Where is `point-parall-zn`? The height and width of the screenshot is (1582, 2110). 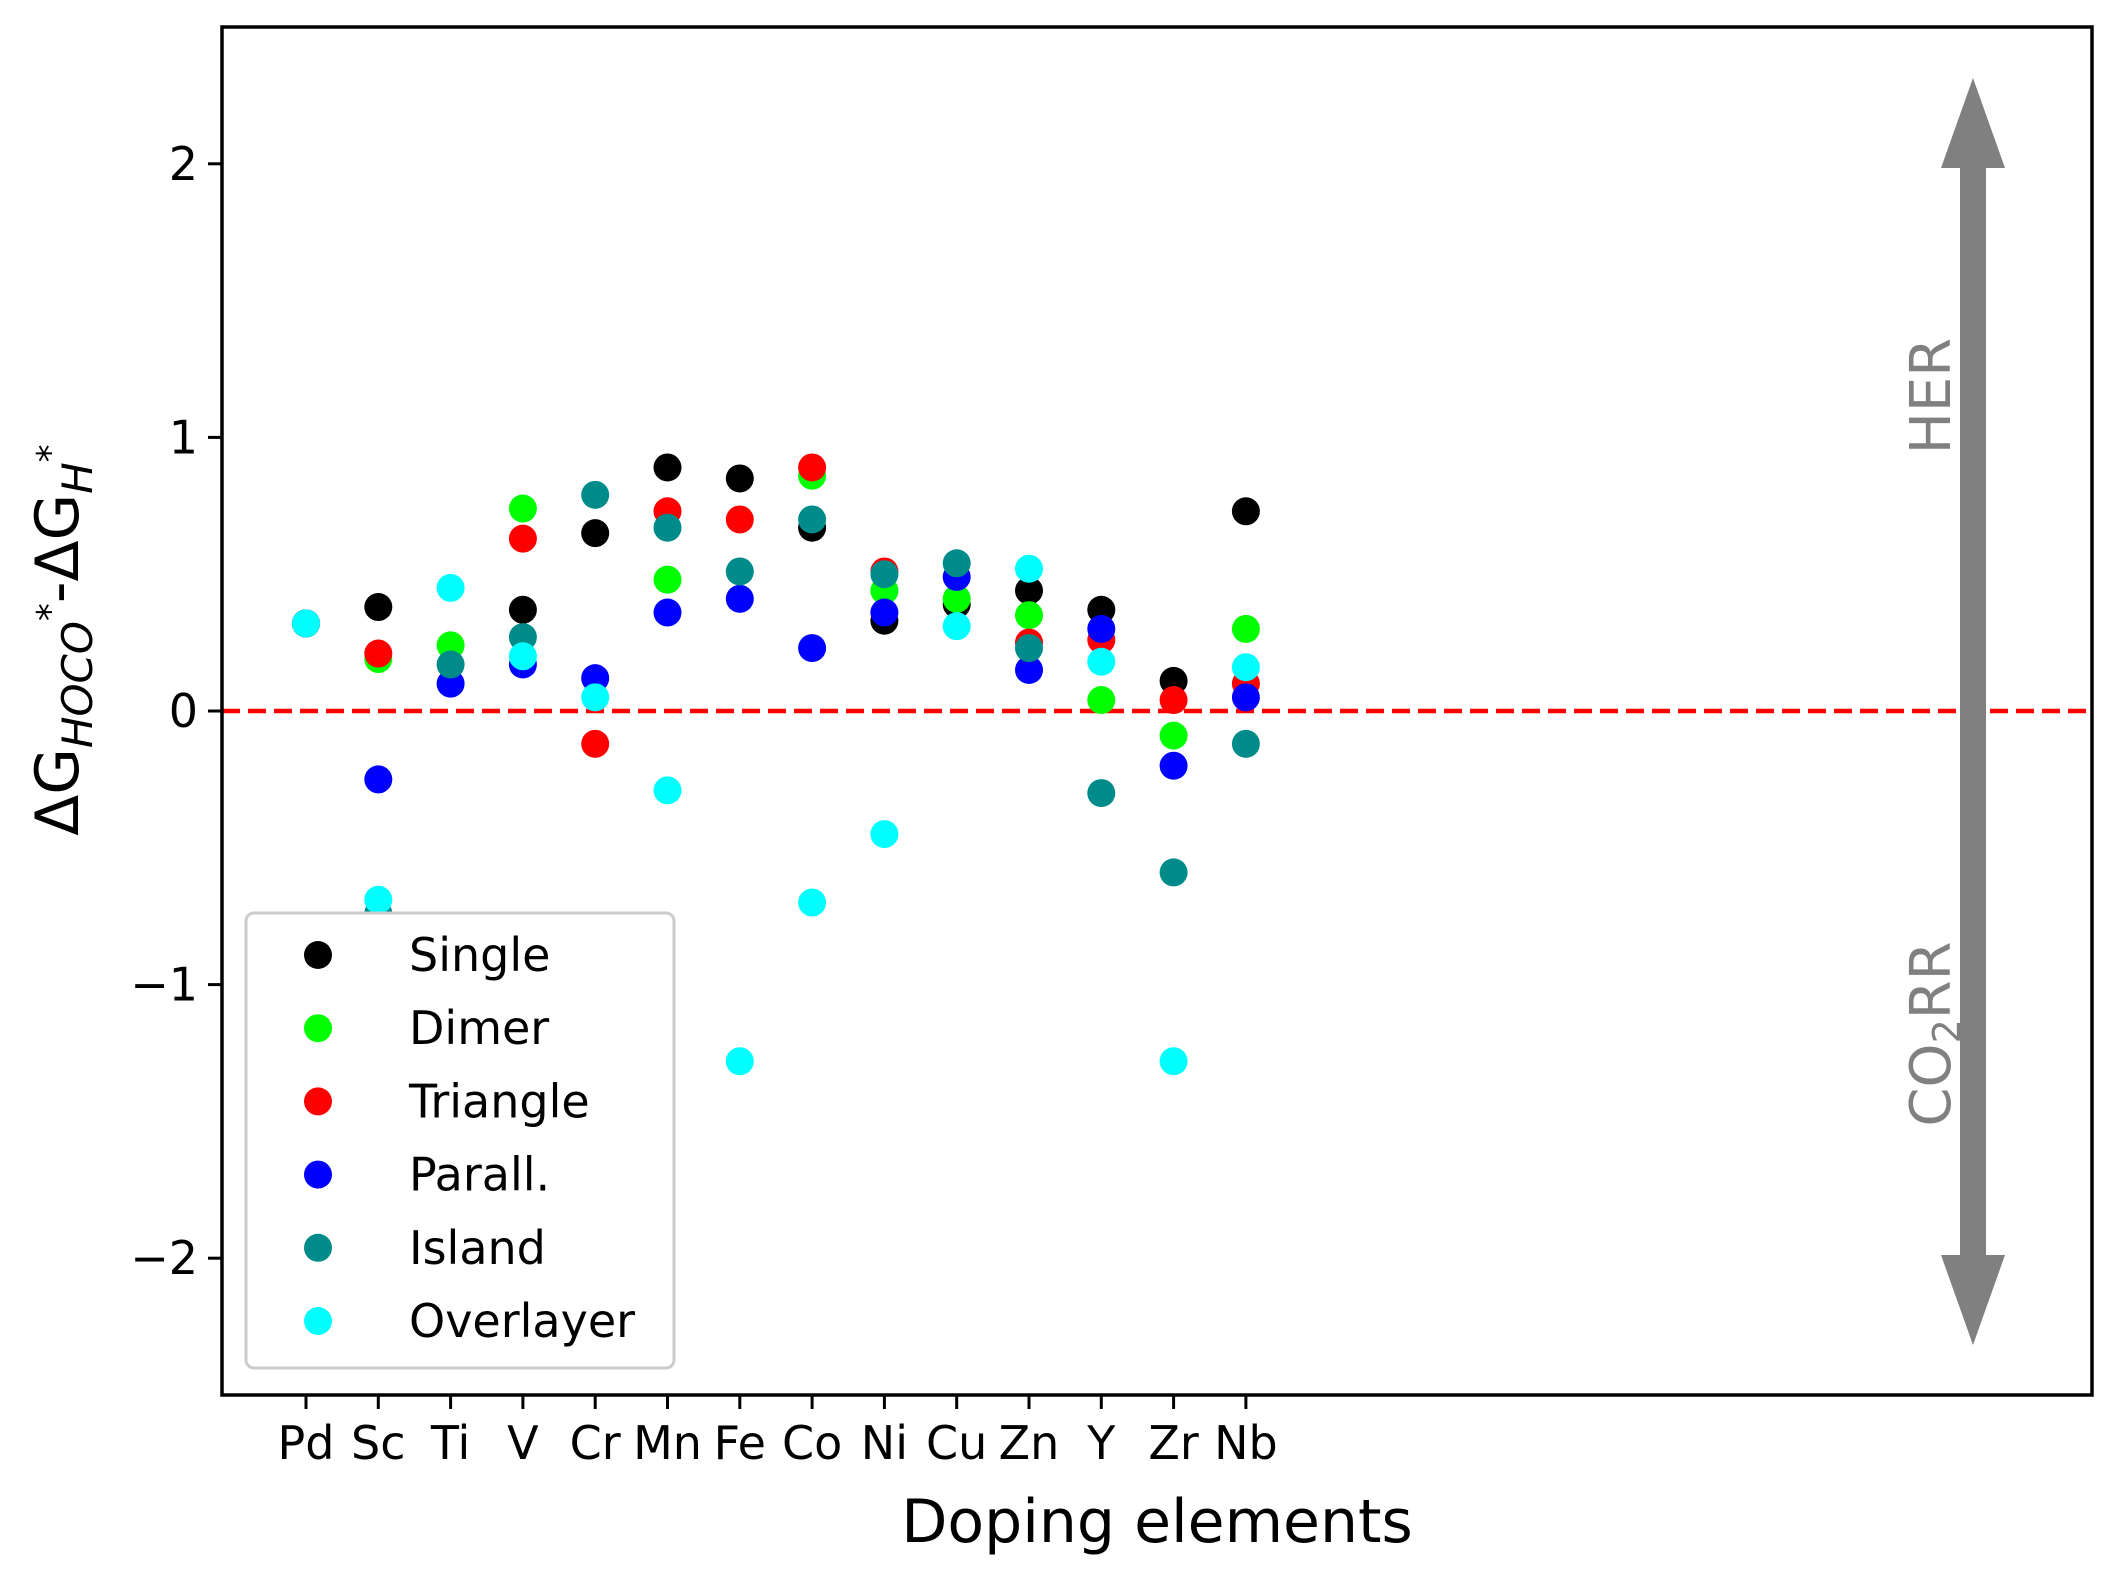
point-parall-zn is located at coordinates (1029, 669).